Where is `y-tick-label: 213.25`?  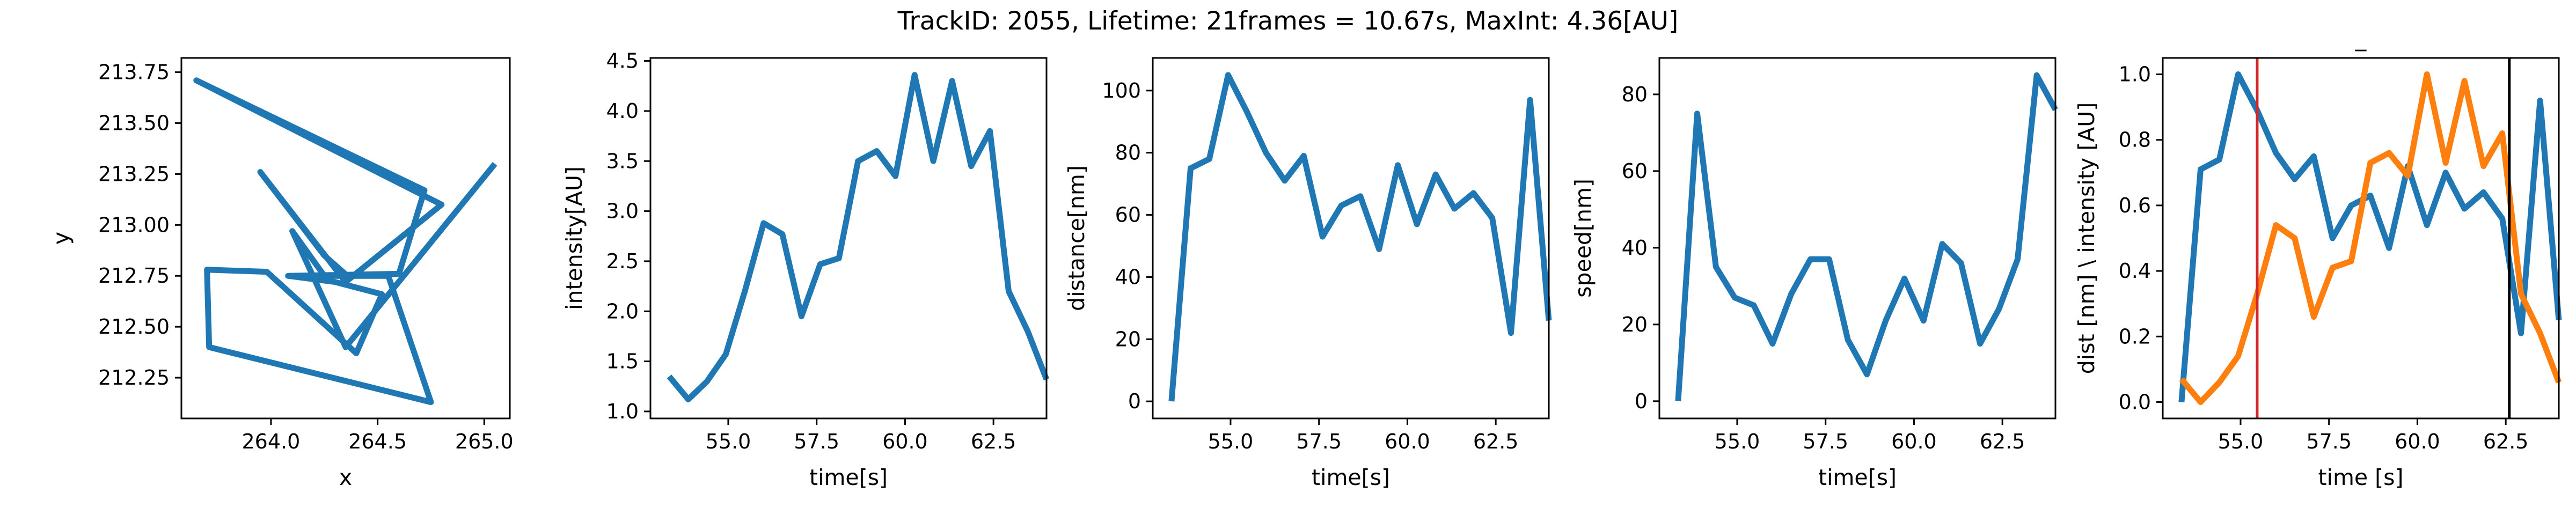 y-tick-label: 213.25 is located at coordinates (134, 174).